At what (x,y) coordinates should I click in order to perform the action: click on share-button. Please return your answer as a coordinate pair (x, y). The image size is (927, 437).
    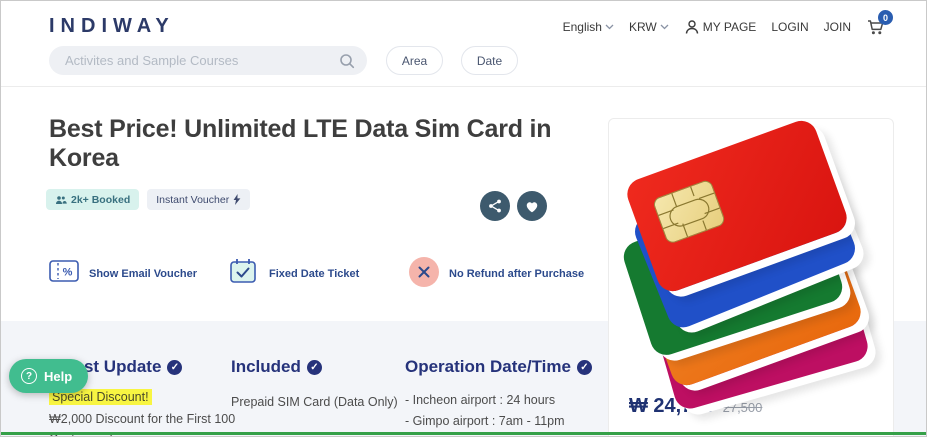
    Looking at the image, I should click on (495, 206).